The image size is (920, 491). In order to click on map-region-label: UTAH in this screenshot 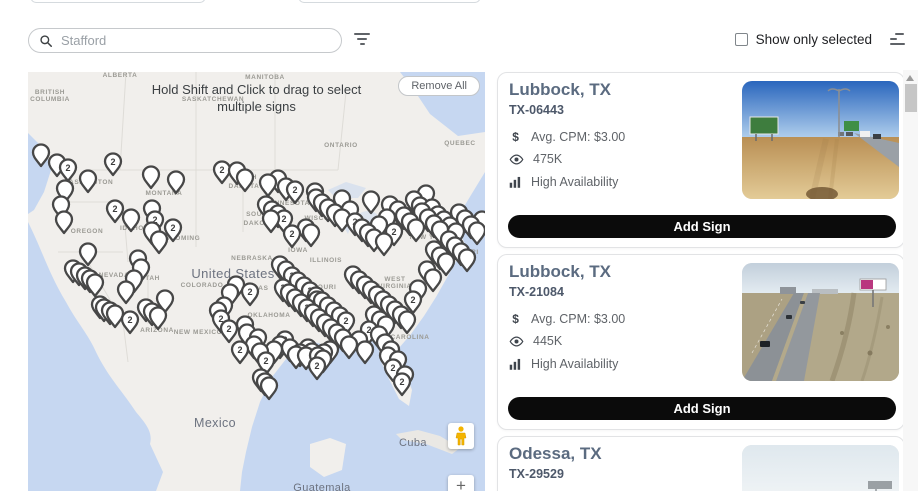, I will do `click(150, 278)`.